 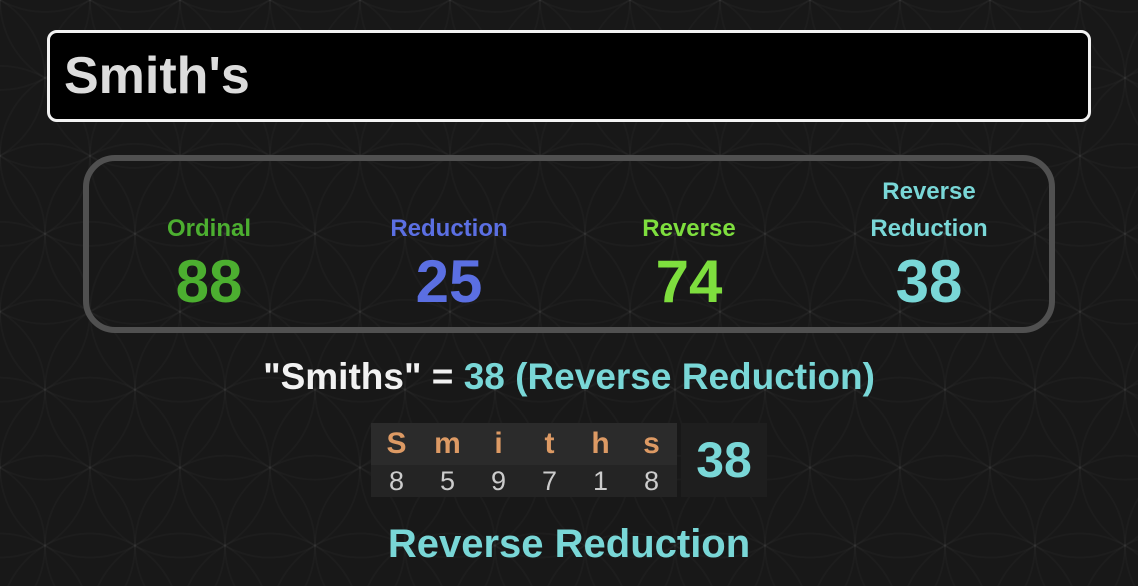 I want to click on value-cell: 9, so click(x=498, y=480).